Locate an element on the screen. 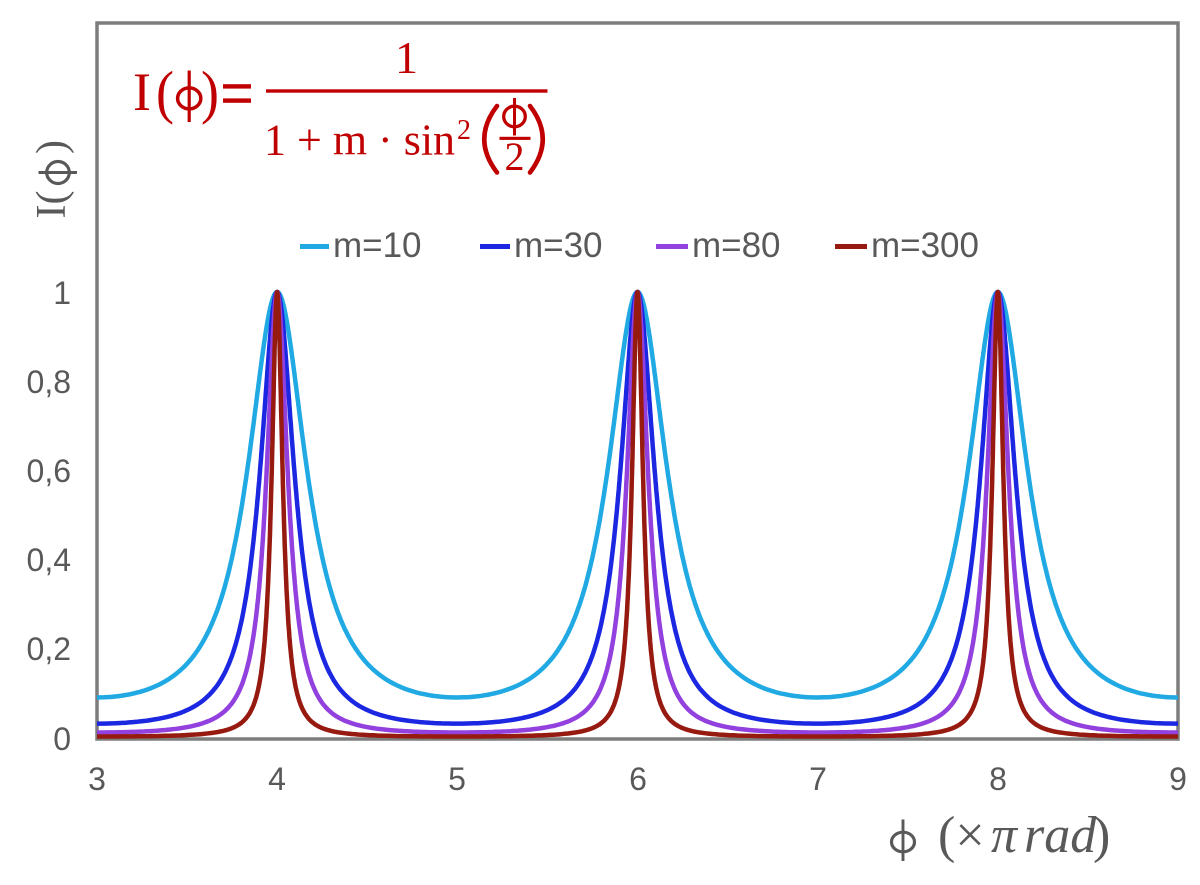  svg-text: π is located at coordinates (1005, 835).